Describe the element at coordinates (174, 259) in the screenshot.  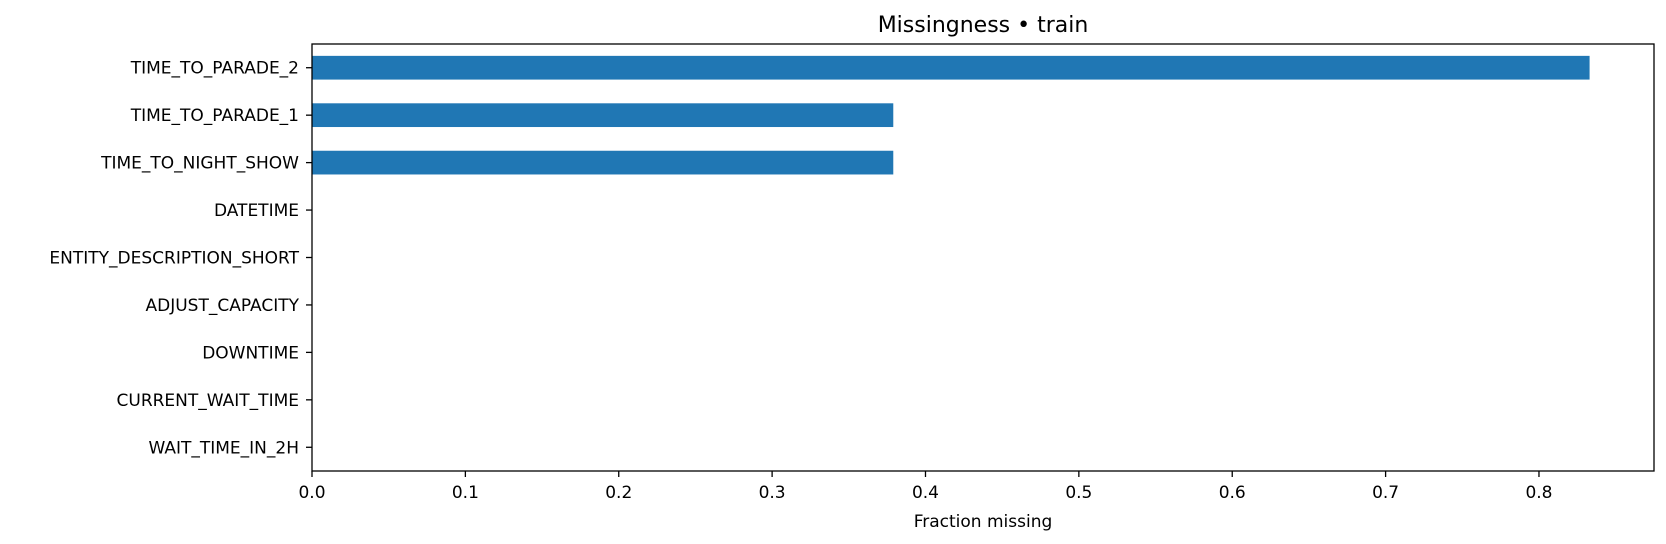
I see `y-tick-label: ENTITY_DESCRIPTION_SHORT` at that location.